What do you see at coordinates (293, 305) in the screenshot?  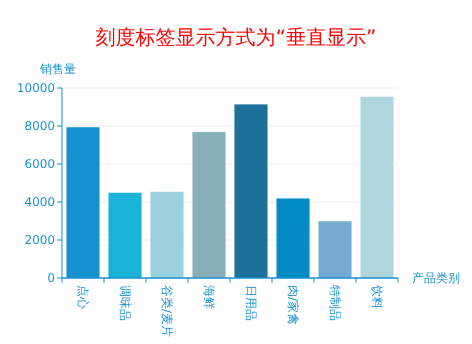 I see `x-tick-label: 肉/家禽` at bounding box center [293, 305].